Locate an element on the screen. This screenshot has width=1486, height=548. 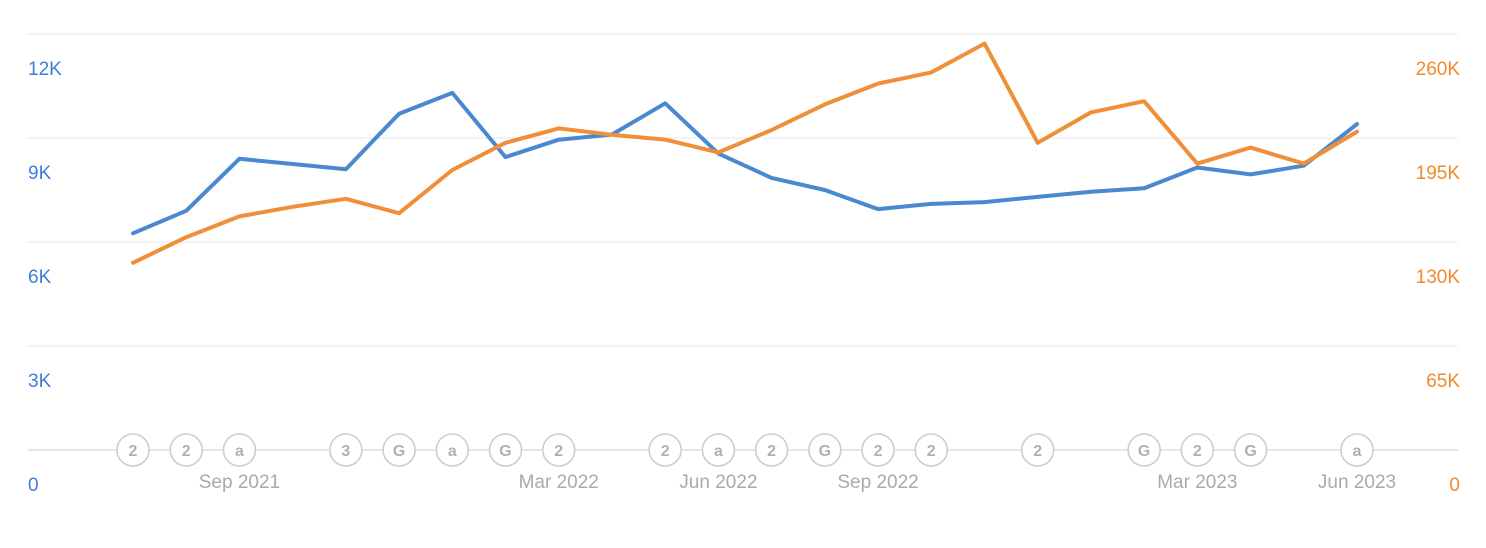
right-axis-tick: 260K is located at coordinates (1438, 69).